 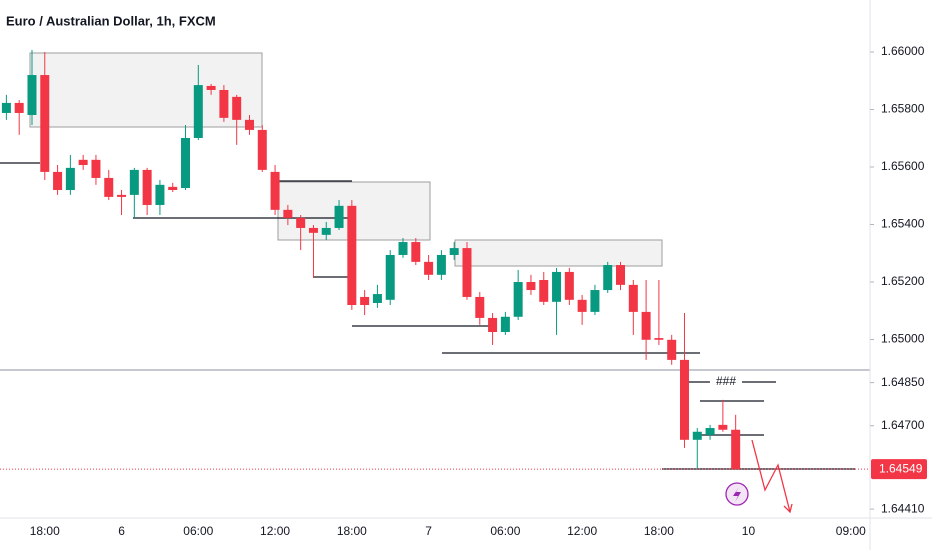 What do you see at coordinates (903, 508) in the screenshot?
I see `y-tick-label: 1.64410` at bounding box center [903, 508].